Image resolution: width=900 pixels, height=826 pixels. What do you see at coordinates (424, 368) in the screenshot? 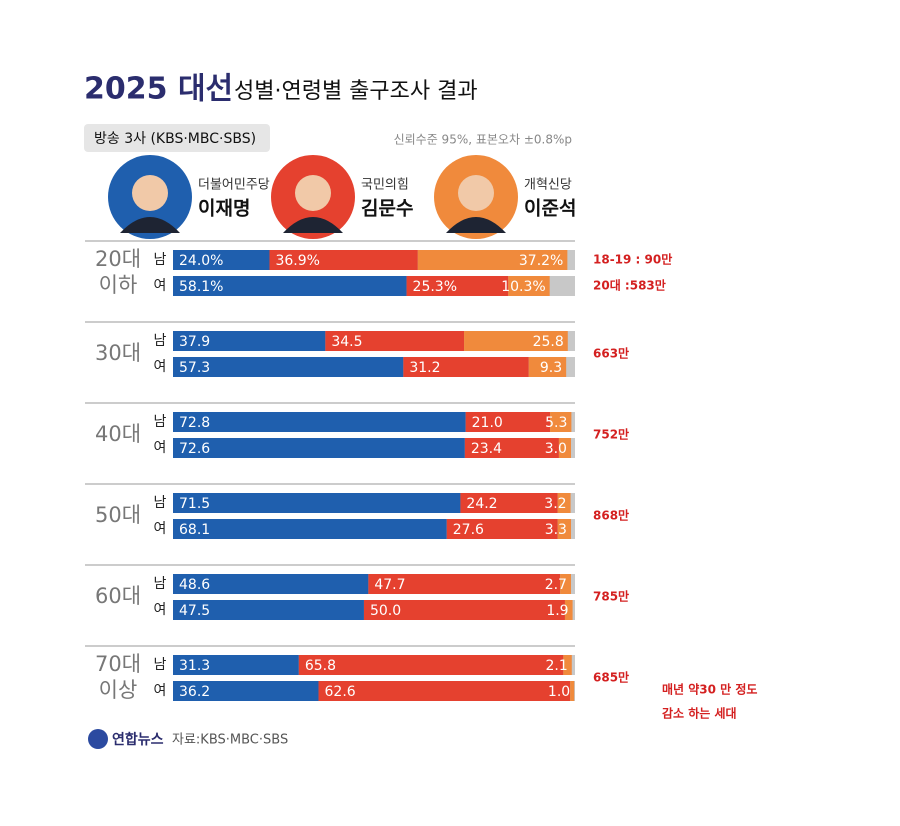
I see `value-label: 31.2` at bounding box center [424, 368].